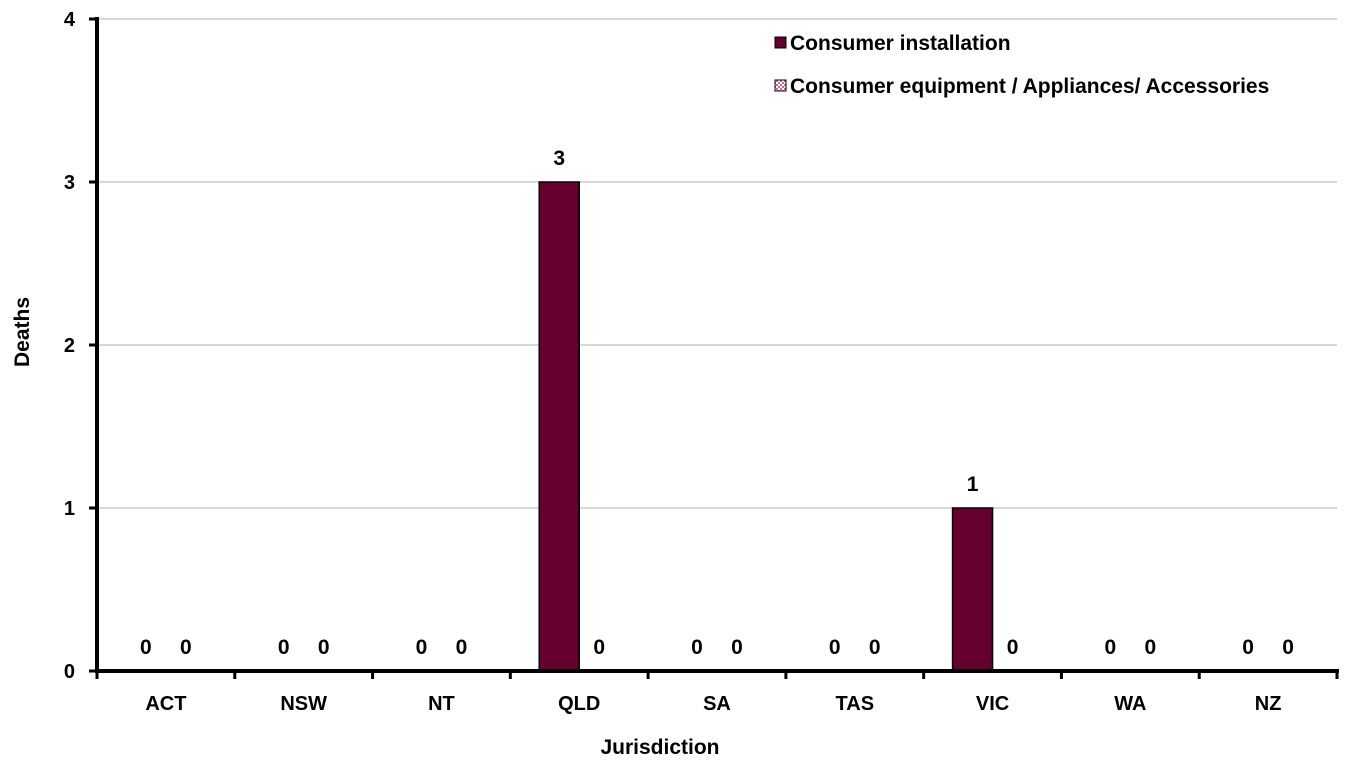  Describe the element at coordinates (1268, 704) in the screenshot. I see `x-tick-label-nz: NZ` at that location.